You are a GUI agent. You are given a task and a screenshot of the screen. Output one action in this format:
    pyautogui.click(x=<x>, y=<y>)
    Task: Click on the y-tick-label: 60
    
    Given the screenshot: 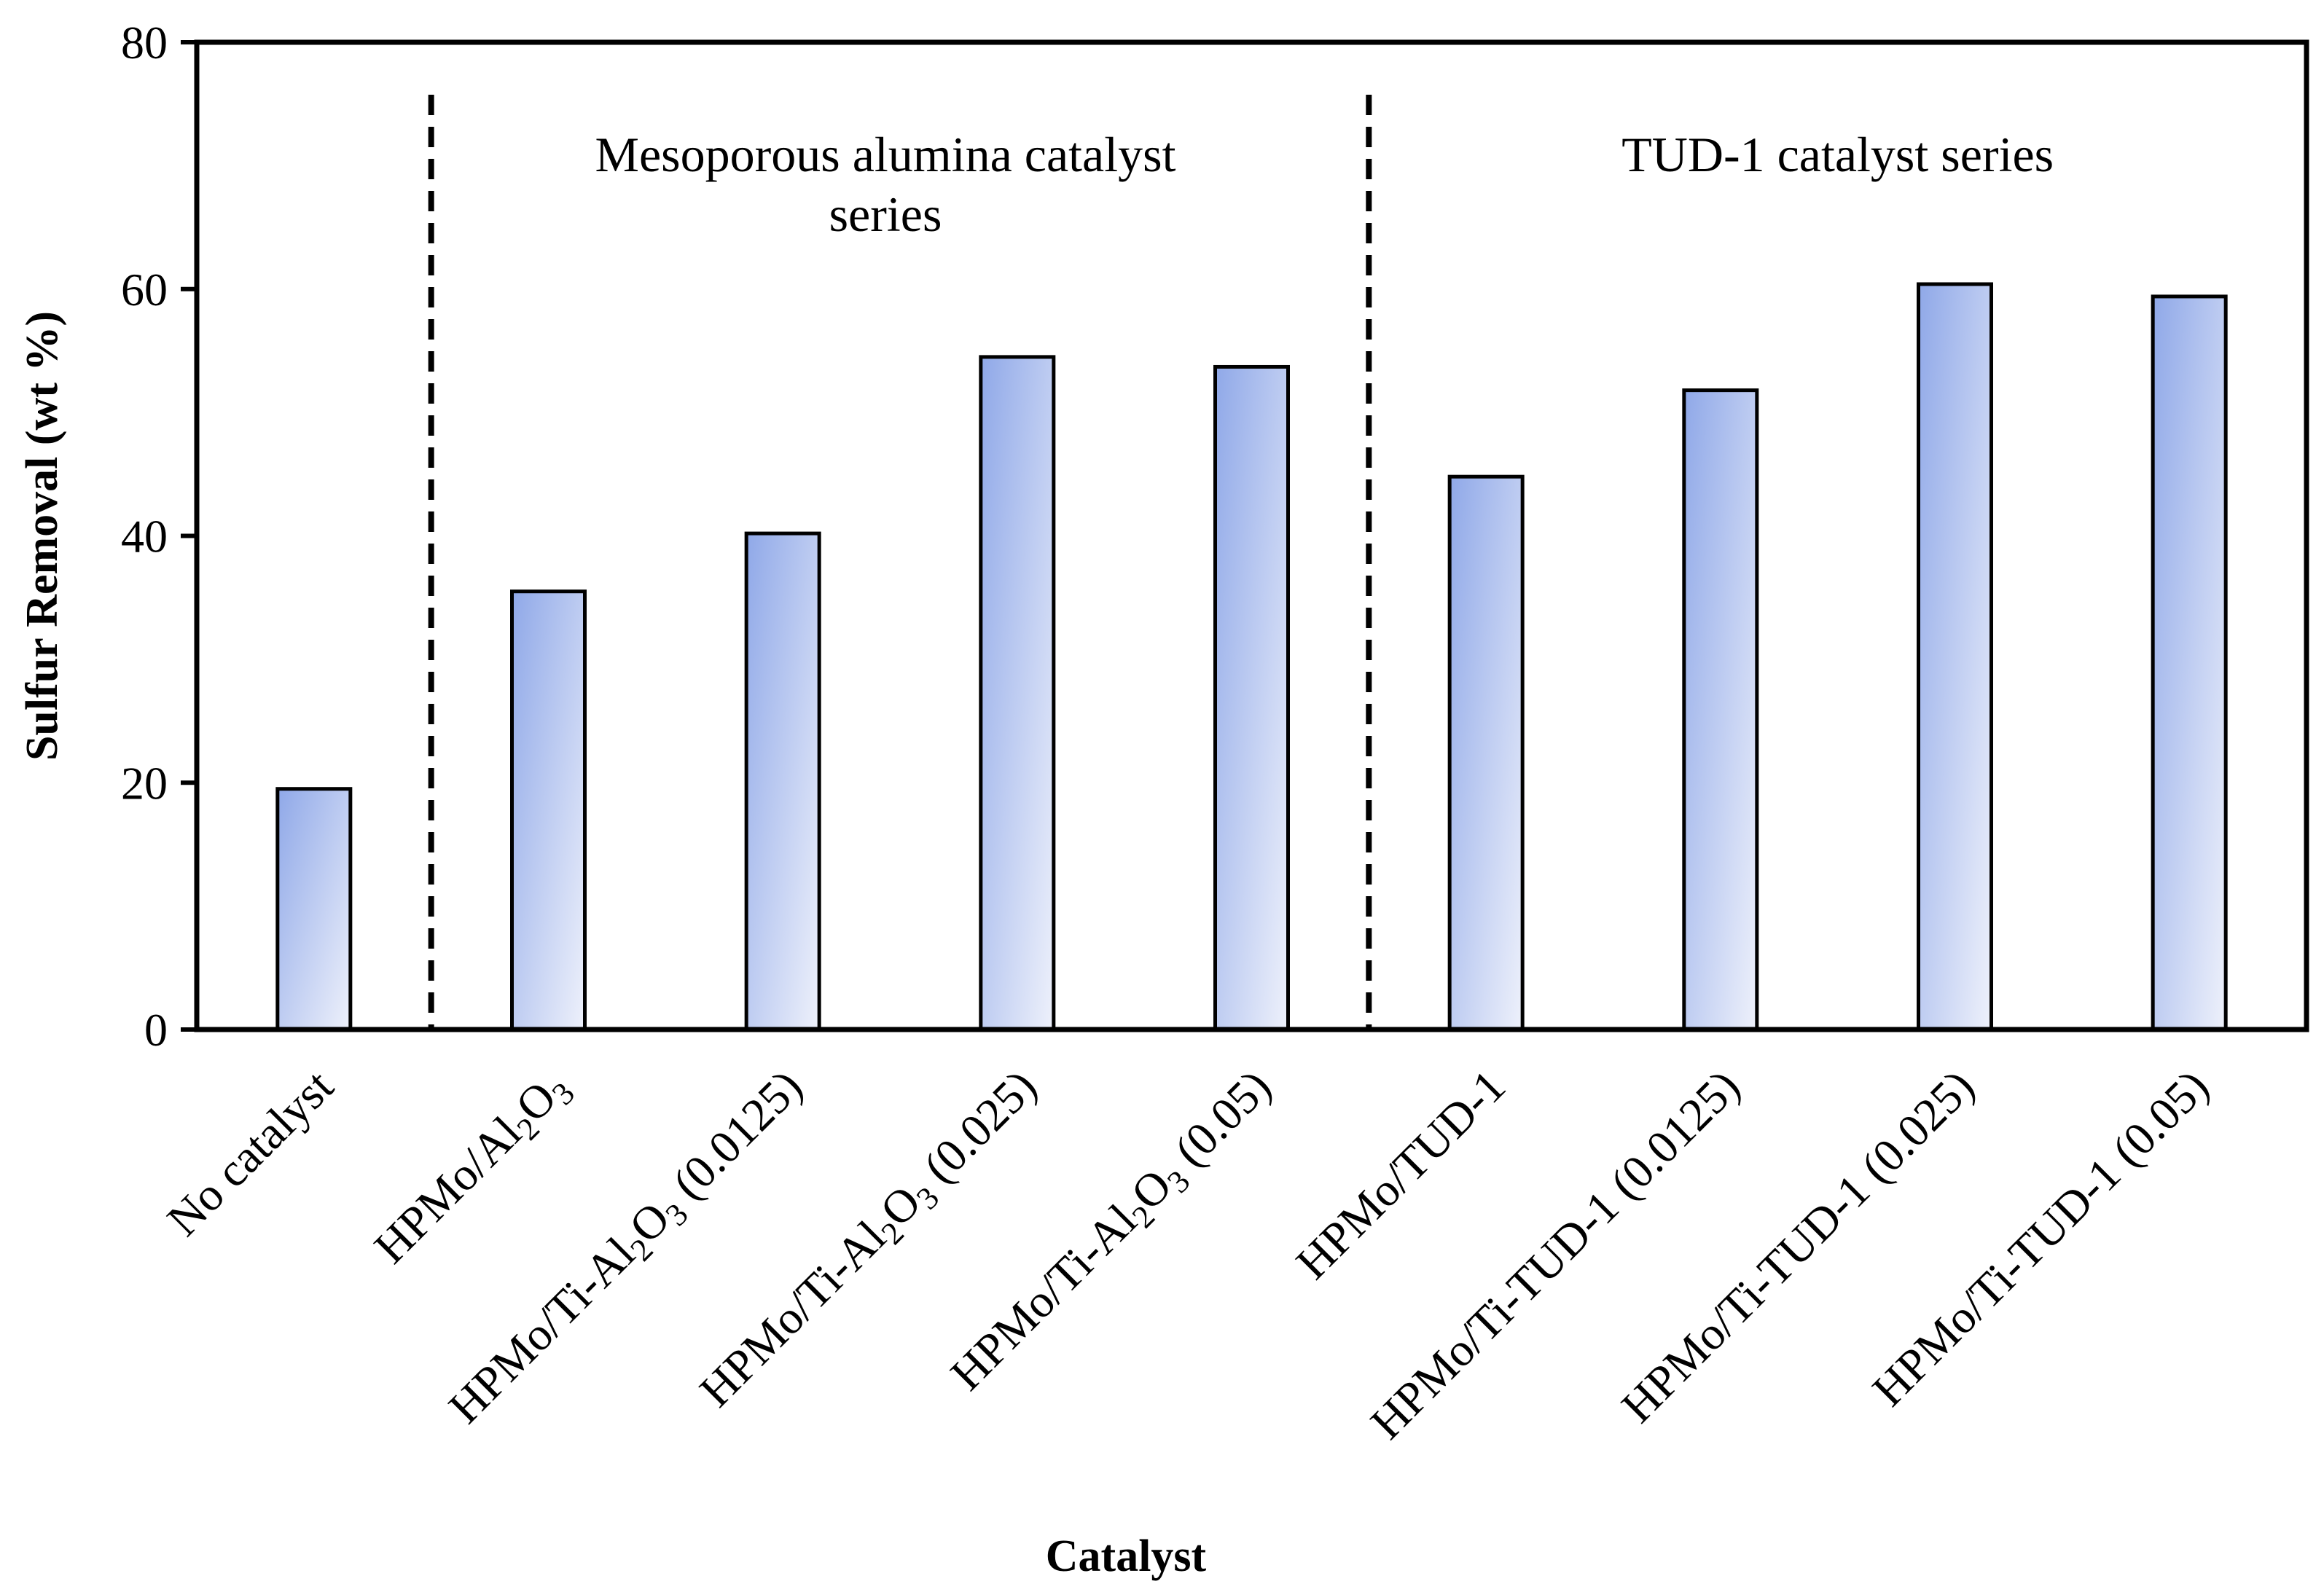 What is the action you would take?
    pyautogui.click(x=144, y=289)
    